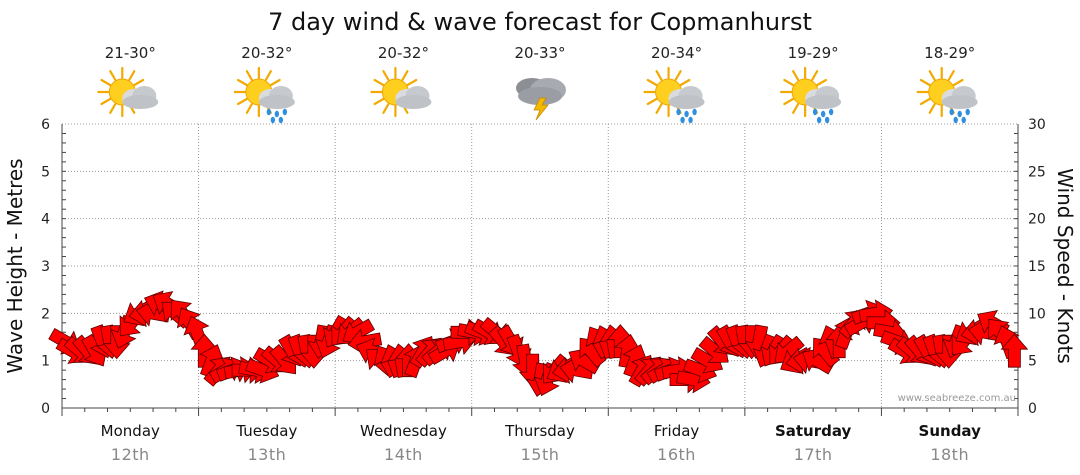  I want to click on x-date-label: 14th, so click(403, 454).